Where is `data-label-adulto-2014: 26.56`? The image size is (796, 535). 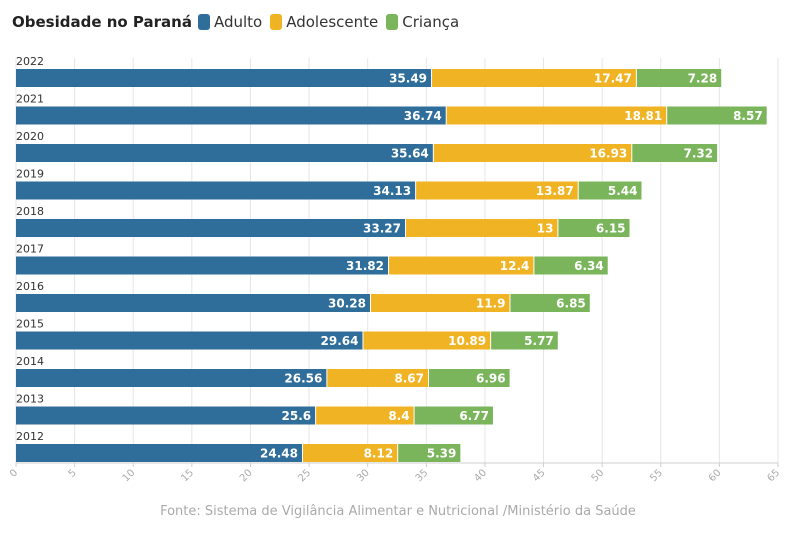 data-label-adulto-2014: 26.56 is located at coordinates (303, 379).